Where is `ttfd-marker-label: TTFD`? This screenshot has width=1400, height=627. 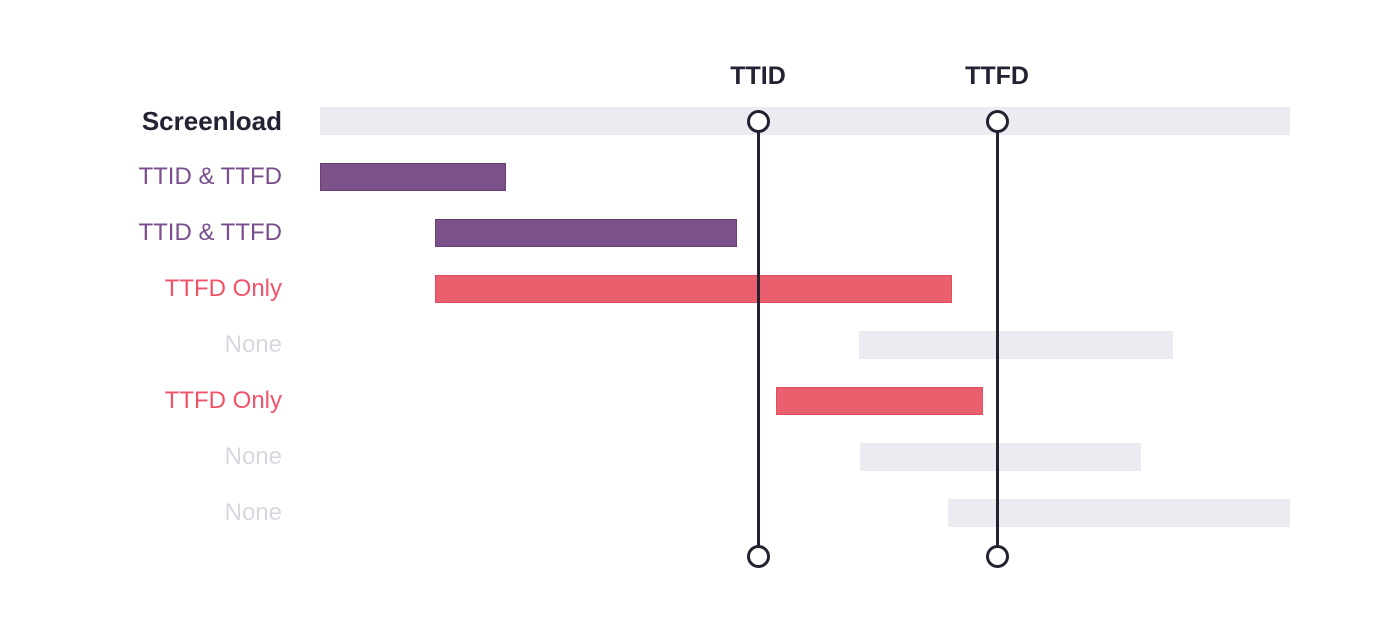 ttfd-marker-label: TTFD is located at coordinates (997, 76).